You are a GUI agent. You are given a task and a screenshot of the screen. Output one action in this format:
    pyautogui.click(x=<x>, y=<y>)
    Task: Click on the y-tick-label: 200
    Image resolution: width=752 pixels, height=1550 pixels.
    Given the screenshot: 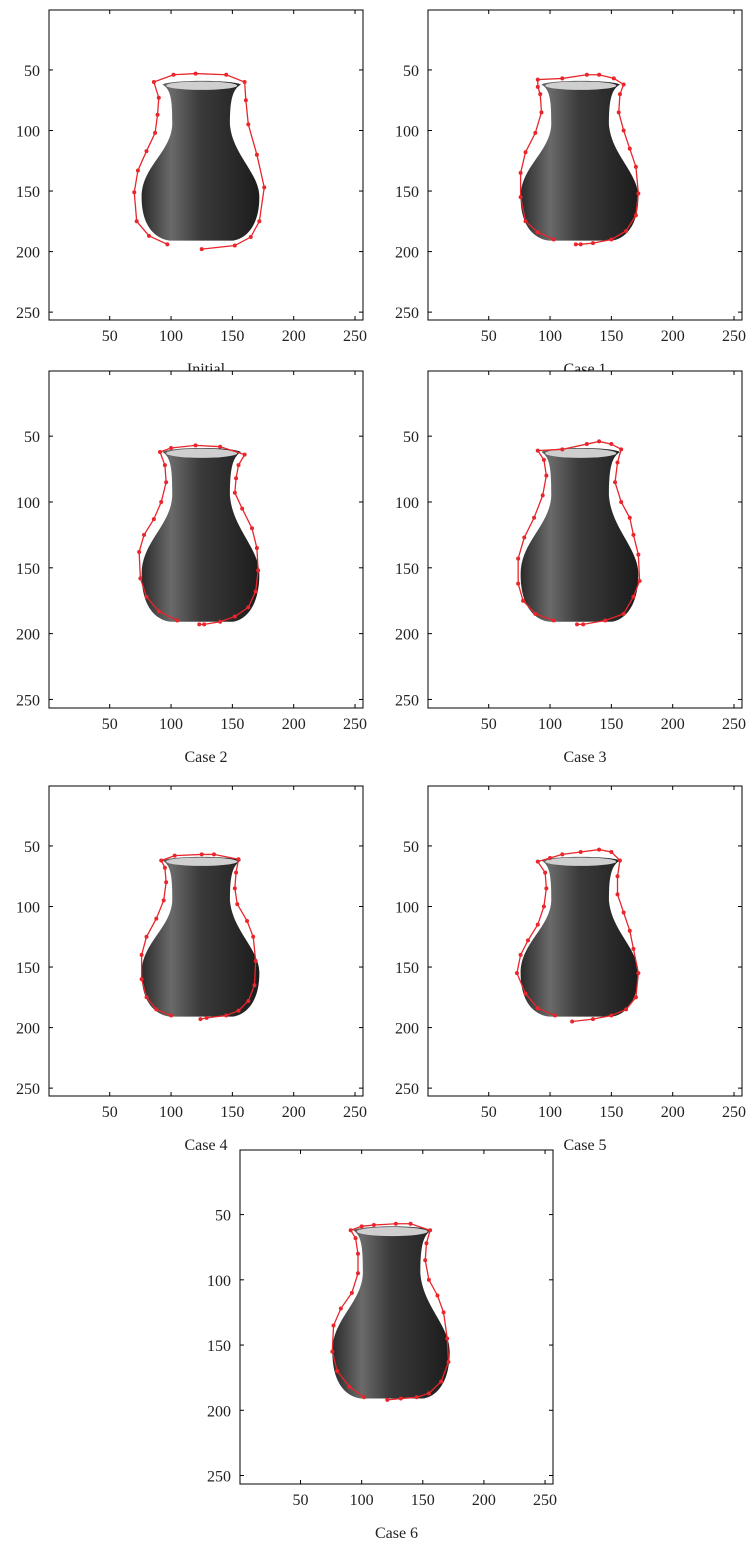 What is the action you would take?
    pyautogui.click(x=407, y=1029)
    